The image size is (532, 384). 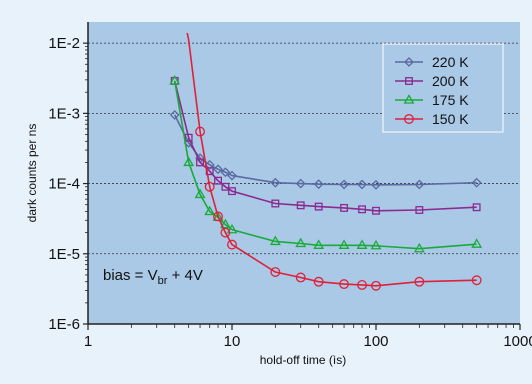 What do you see at coordinates (32, 173) in the screenshot?
I see `y-axis-label: dark counts per ns` at bounding box center [32, 173].